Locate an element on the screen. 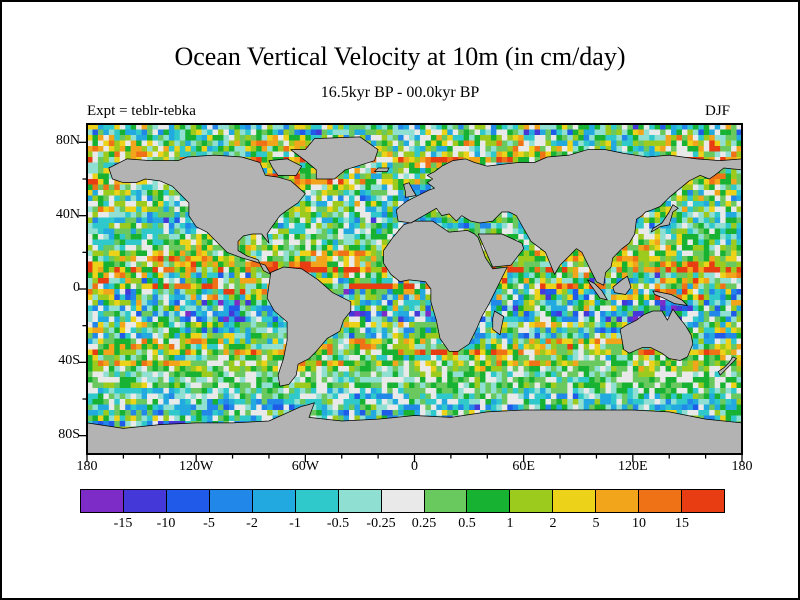 The width and height of the screenshot is (800, 600). colorbar-tick-label: -0.25 is located at coordinates (381, 523).